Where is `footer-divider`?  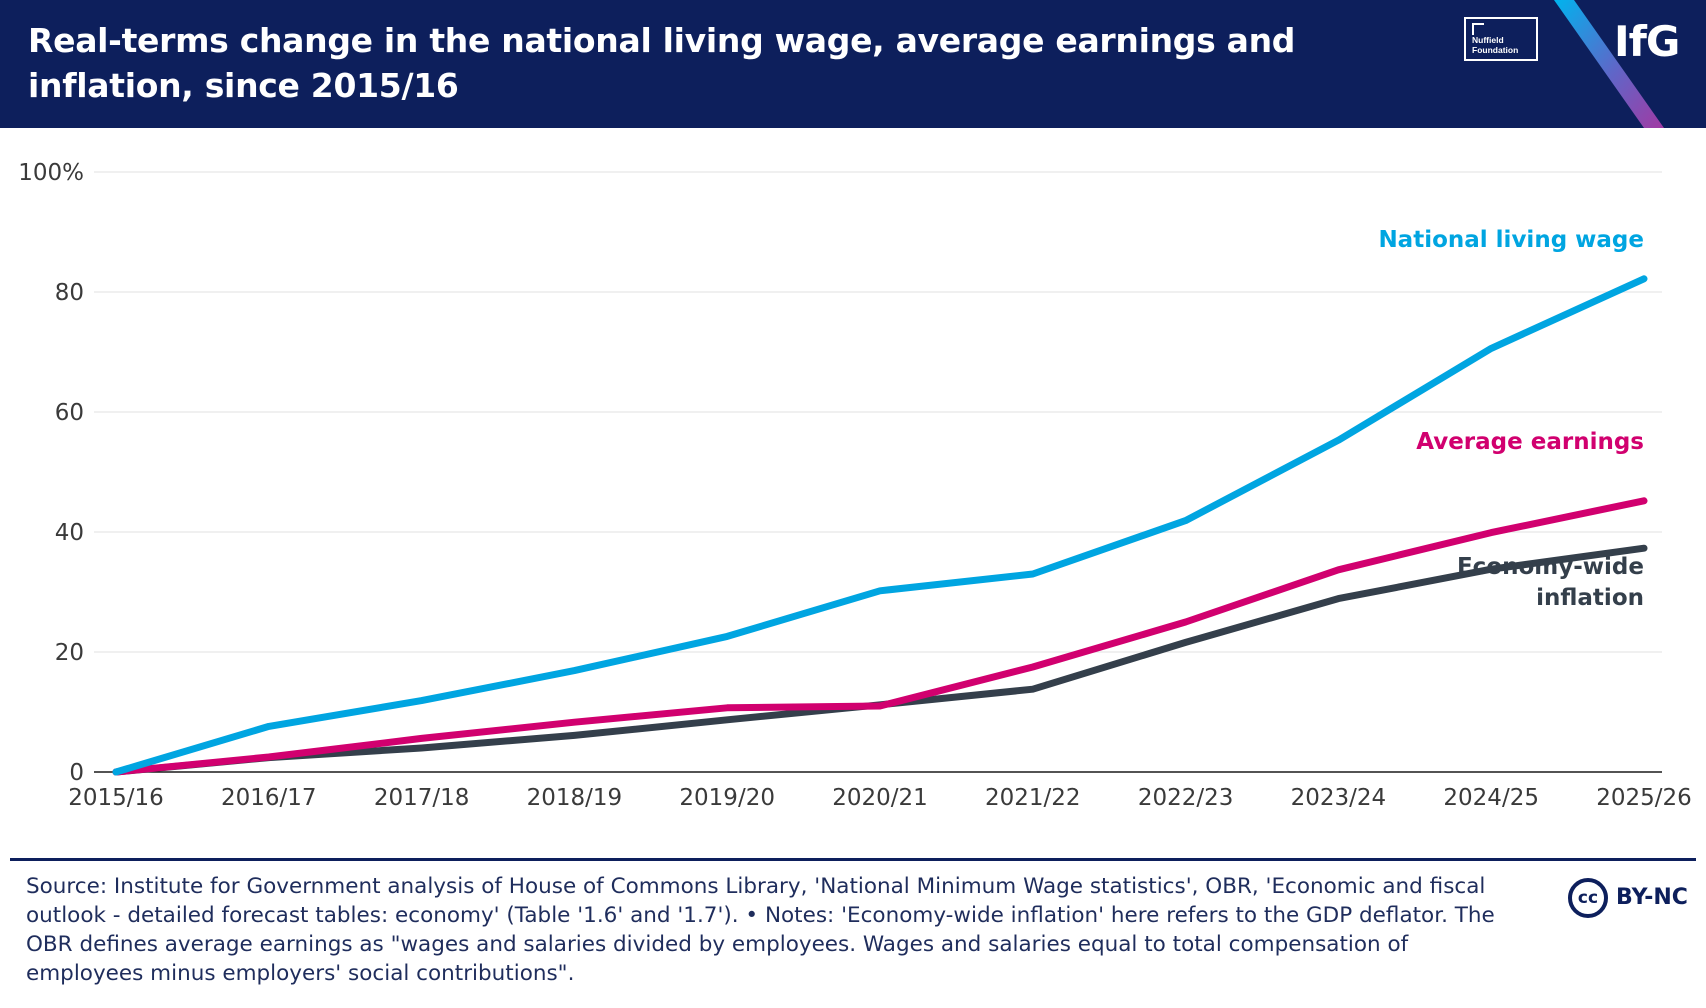
footer-divider is located at coordinates (853, 859).